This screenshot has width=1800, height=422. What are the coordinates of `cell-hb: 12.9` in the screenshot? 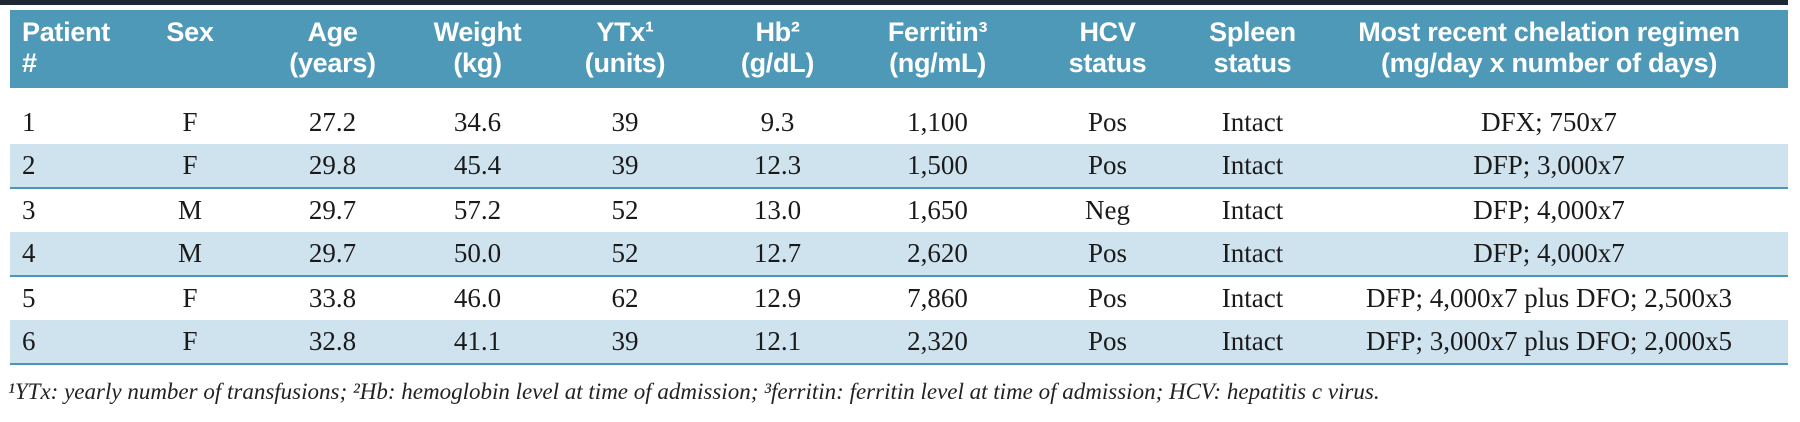 It's located at (777, 298).